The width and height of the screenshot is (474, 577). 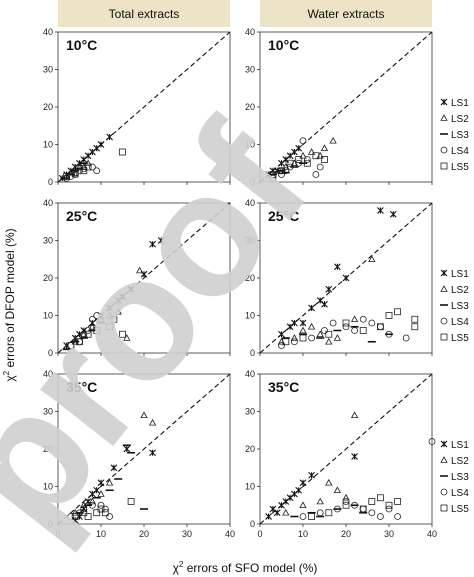 I want to click on legend-label-ls2: LS2, so click(x=460, y=461).